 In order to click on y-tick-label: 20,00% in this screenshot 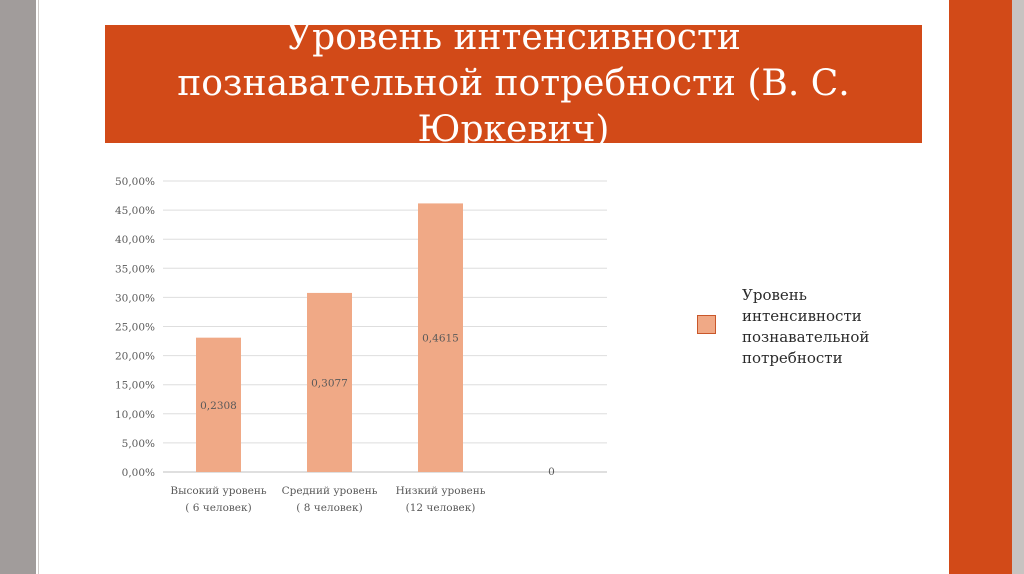, I will do `click(135, 357)`.